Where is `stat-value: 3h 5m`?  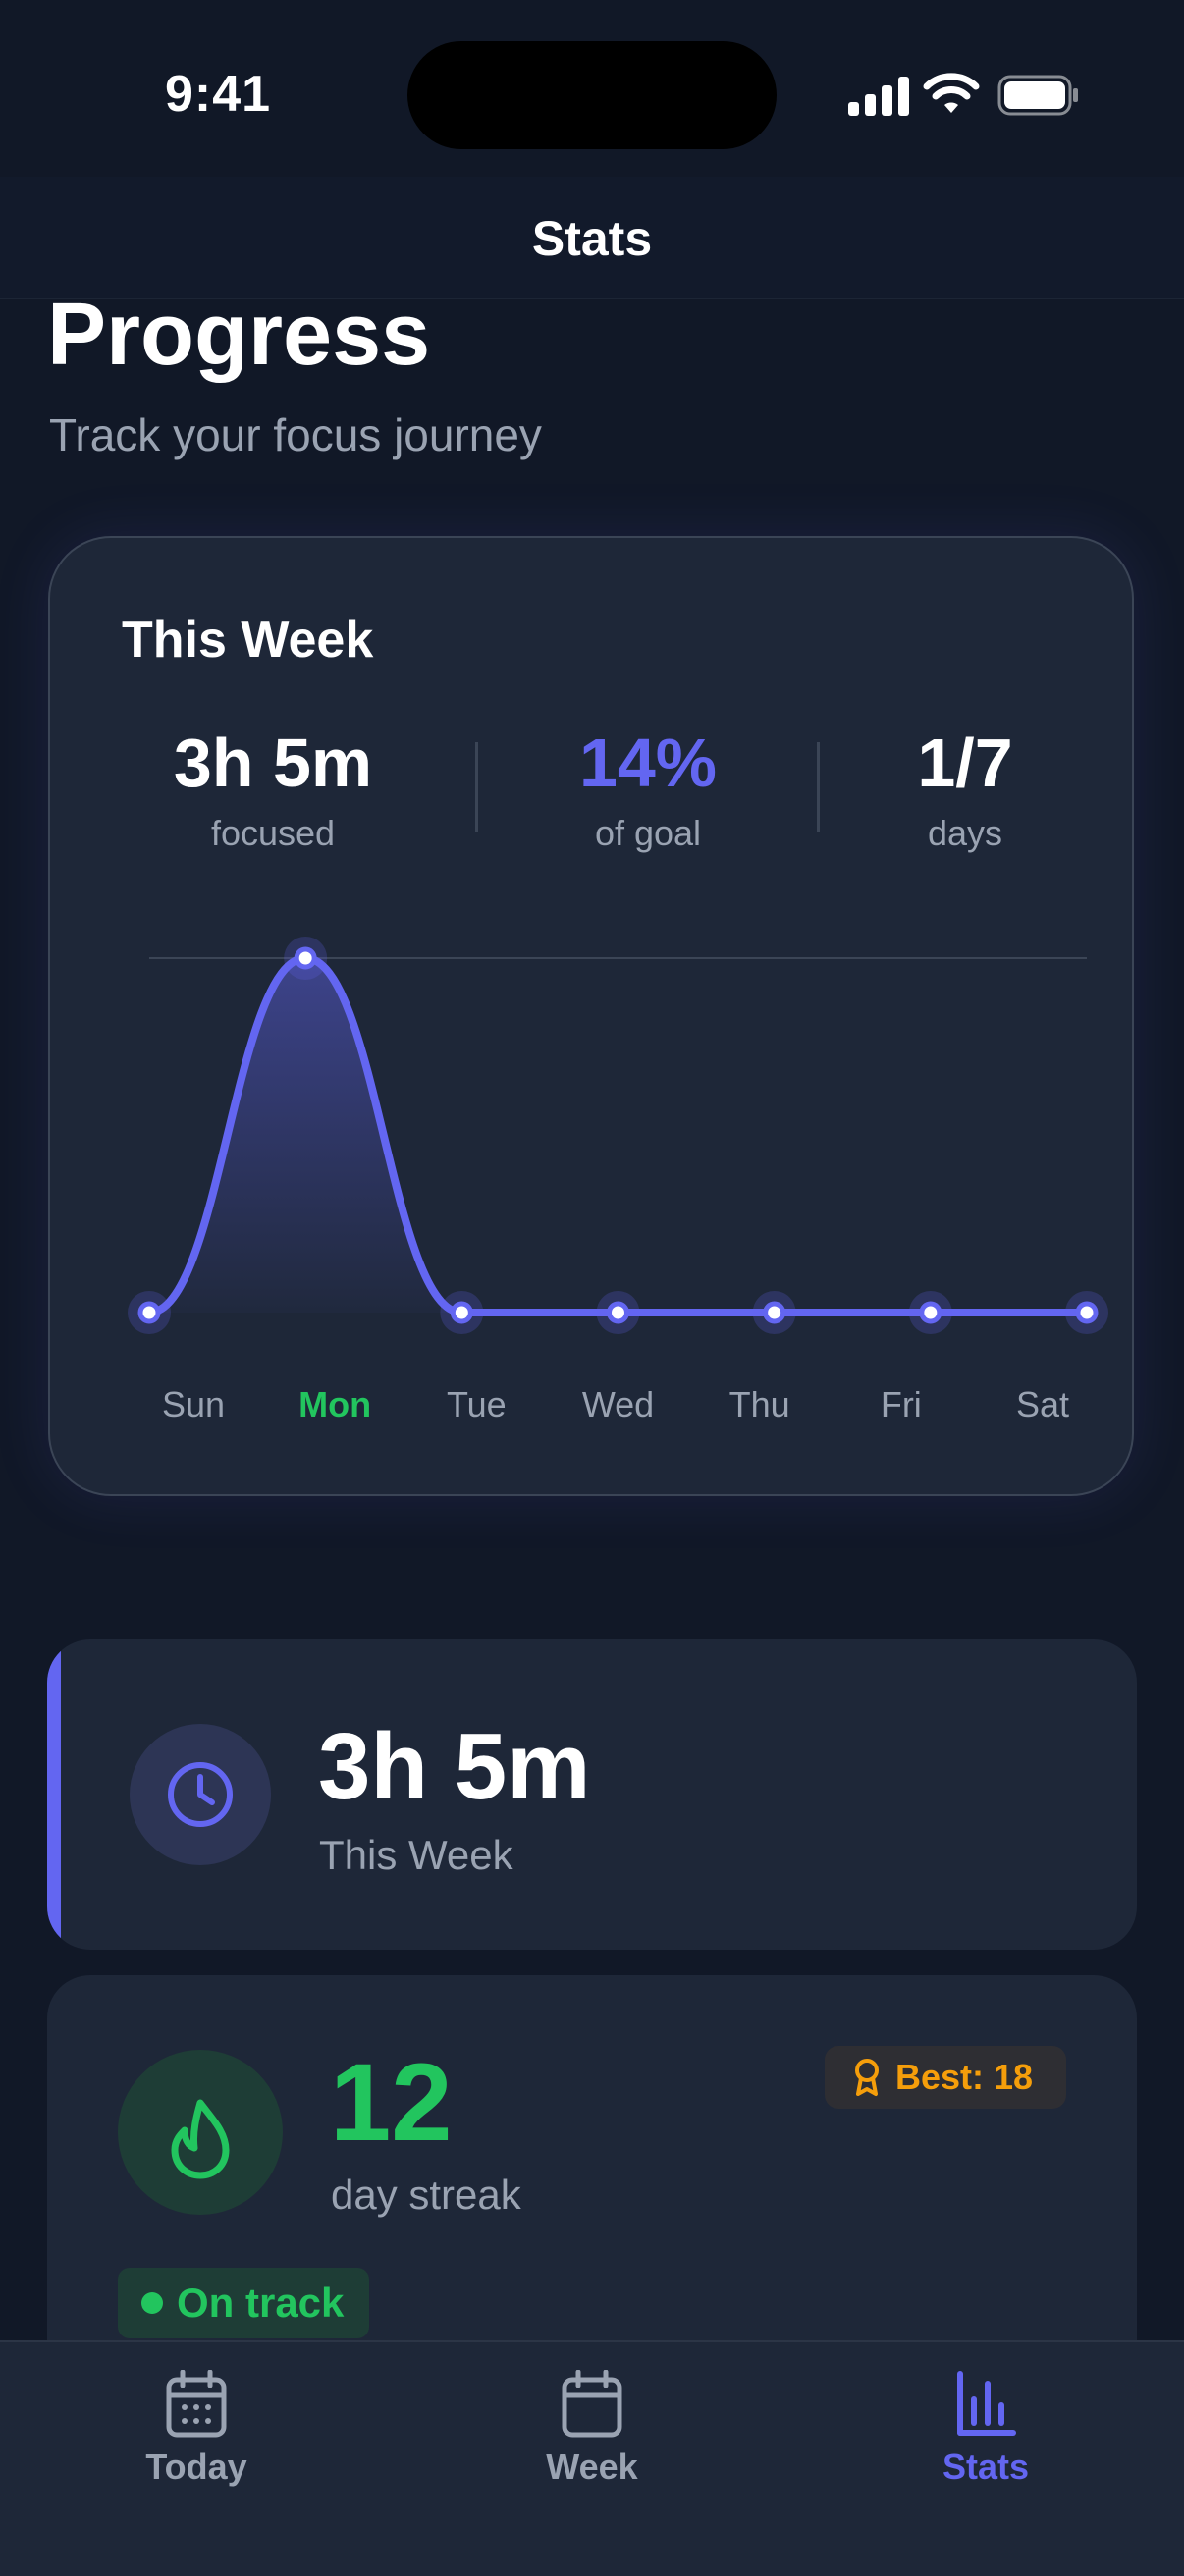 stat-value: 3h 5m is located at coordinates (273, 762).